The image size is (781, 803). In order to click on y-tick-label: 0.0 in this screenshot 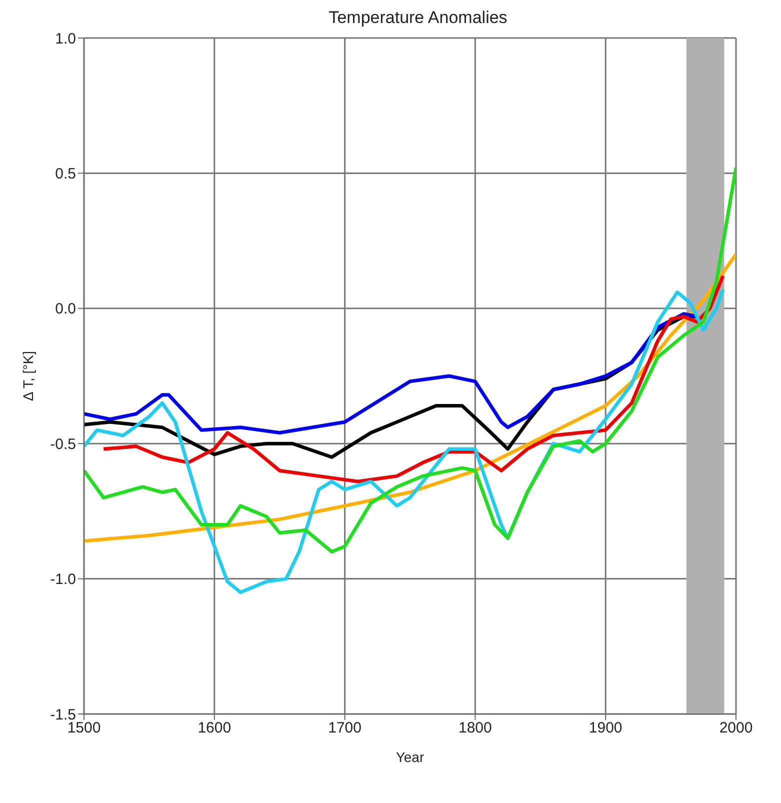, I will do `click(65, 309)`.